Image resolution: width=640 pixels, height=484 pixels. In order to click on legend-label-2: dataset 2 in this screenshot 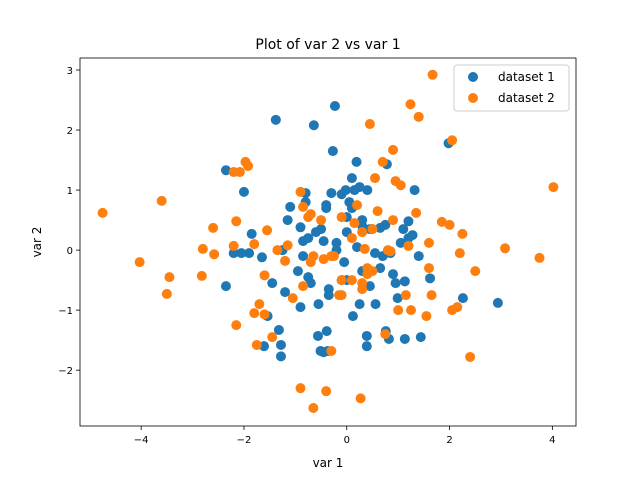, I will do `click(526, 98)`.